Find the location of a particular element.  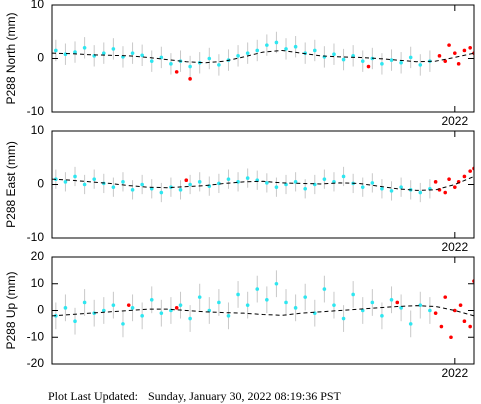

y-axis-label: P288 East (mm) is located at coordinates (11, 184).